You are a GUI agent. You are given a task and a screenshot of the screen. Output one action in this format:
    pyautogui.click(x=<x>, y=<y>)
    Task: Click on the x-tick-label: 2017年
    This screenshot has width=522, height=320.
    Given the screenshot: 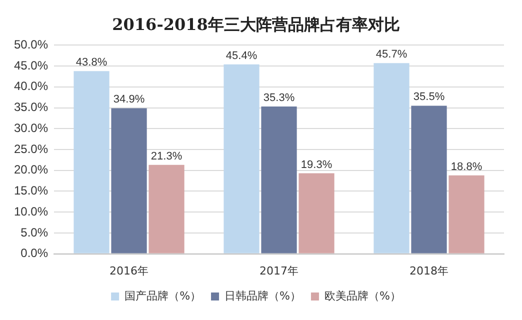 What is the action you would take?
    pyautogui.click(x=279, y=271)
    